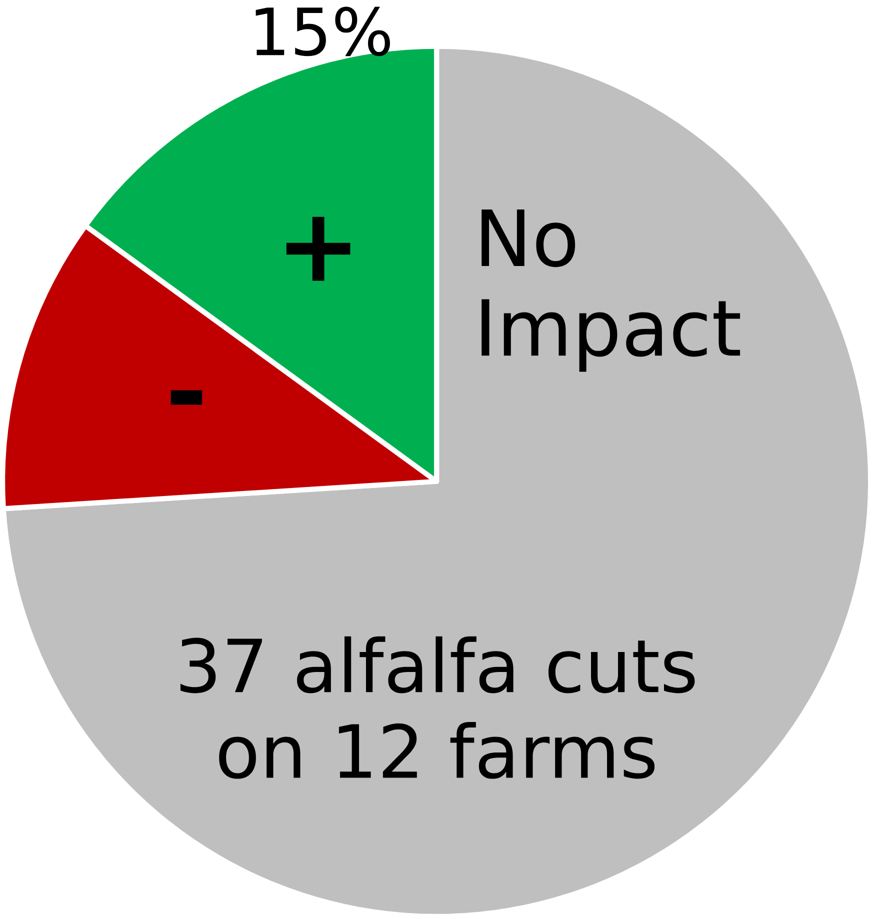 The height and width of the screenshot is (919, 873). I want to click on text: 37 alfalfa cuts on 12 farms, so click(437, 707).